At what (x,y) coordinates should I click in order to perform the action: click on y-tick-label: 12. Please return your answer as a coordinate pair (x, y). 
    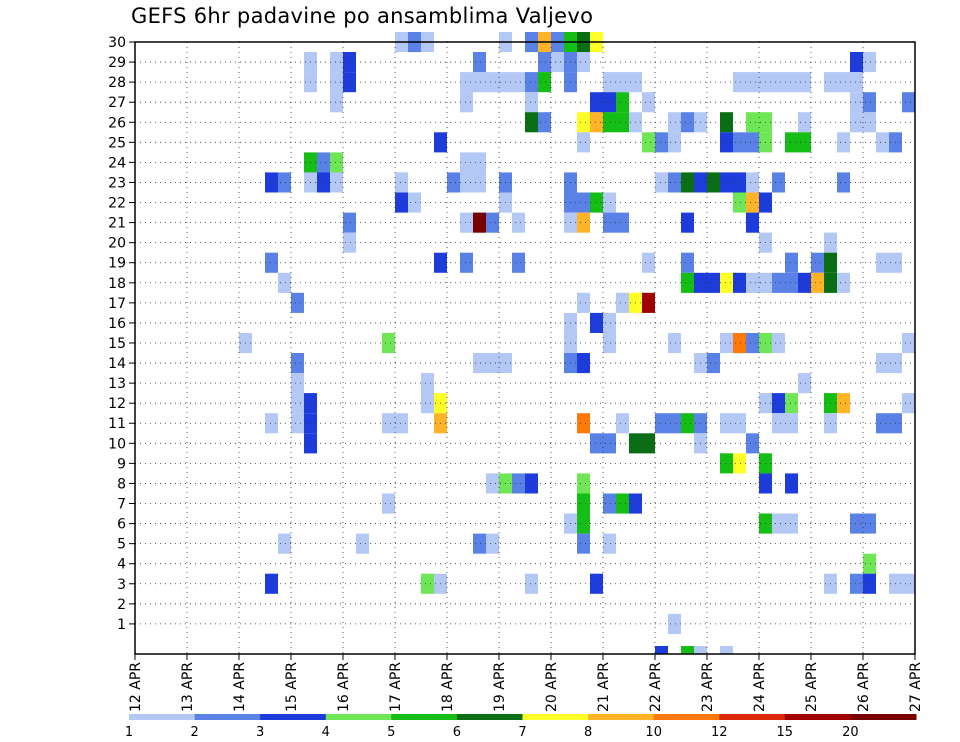
    Looking at the image, I should click on (117, 404).